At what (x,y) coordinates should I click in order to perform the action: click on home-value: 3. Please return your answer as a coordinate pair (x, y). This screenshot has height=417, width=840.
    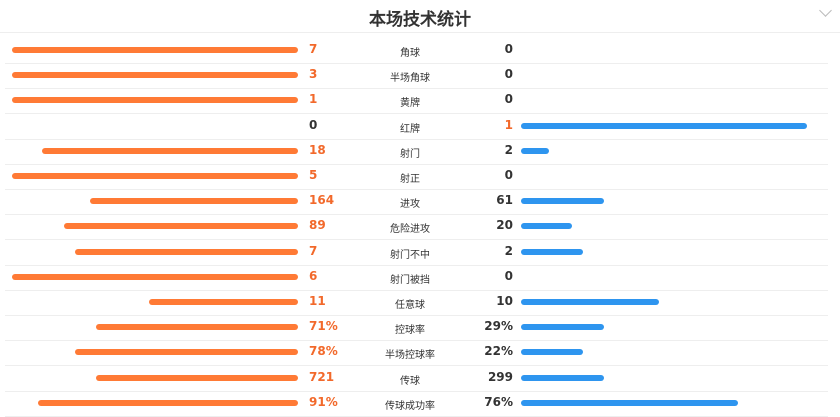
    Looking at the image, I should click on (313, 74).